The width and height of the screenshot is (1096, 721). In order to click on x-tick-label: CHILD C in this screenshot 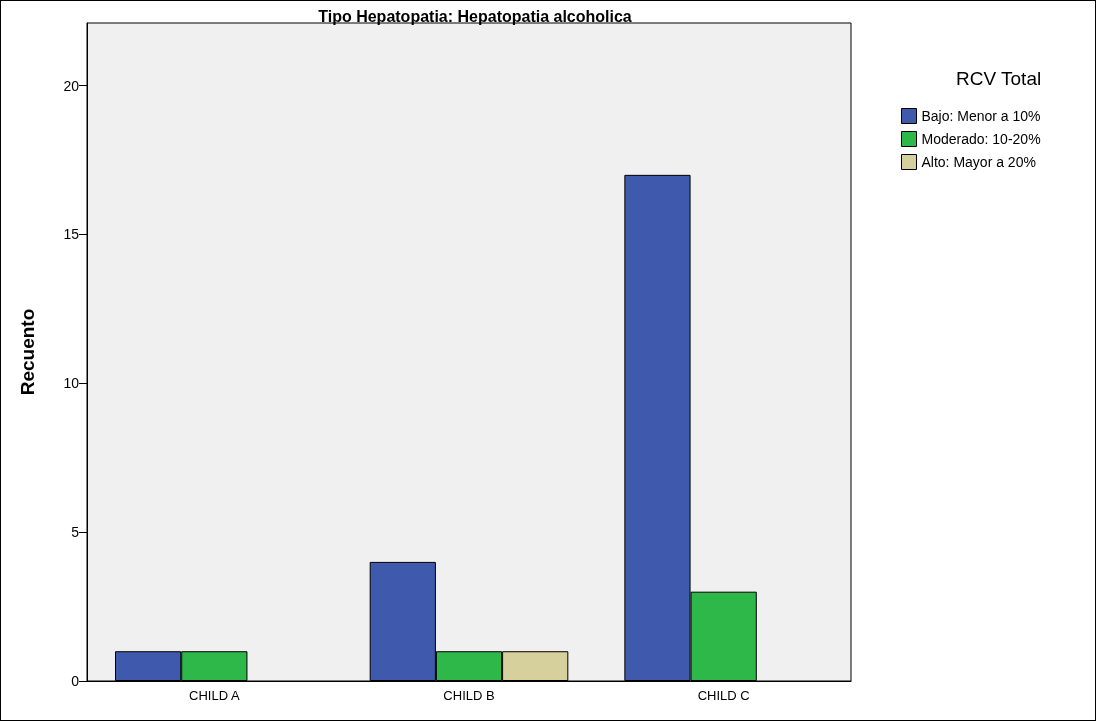, I will do `click(723, 695)`.